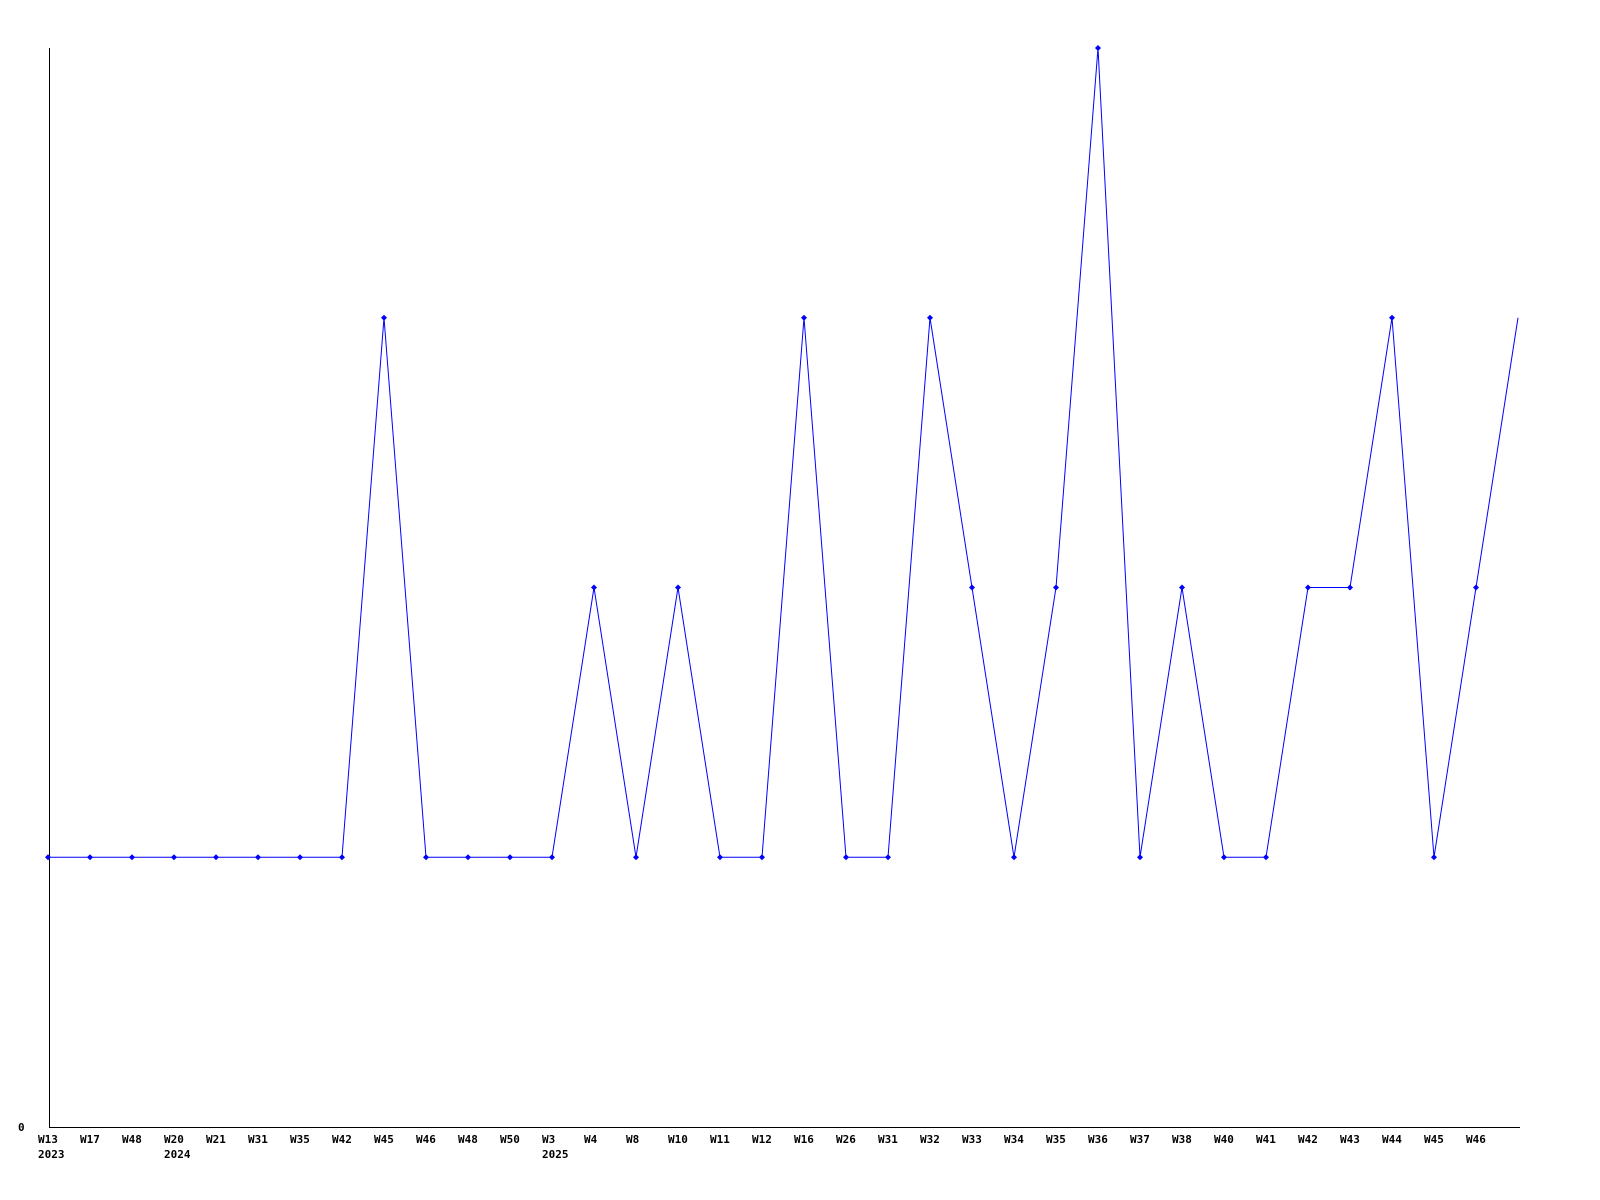 The width and height of the screenshot is (1600, 1200). I want to click on x-tick-label: W50, so click(510, 1139).